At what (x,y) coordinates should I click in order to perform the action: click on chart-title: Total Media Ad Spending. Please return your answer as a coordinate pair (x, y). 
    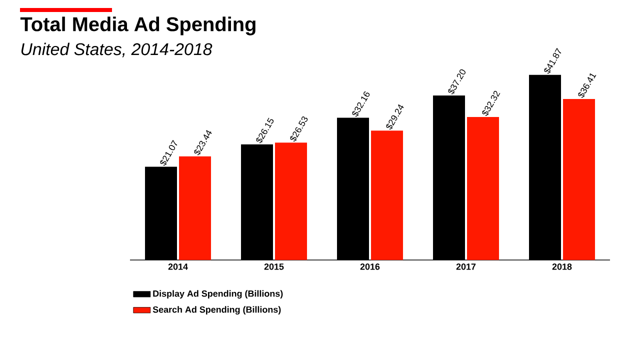
    Looking at the image, I should click on (138, 26).